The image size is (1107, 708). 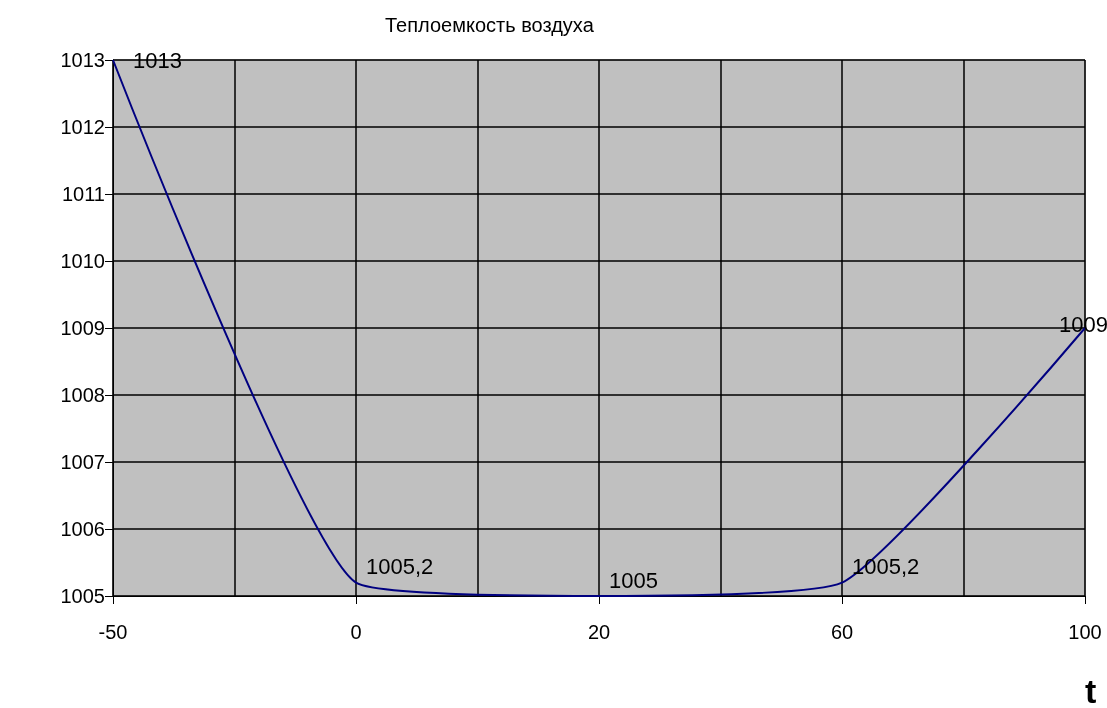 I want to click on data-label: 1005, so click(x=633, y=580).